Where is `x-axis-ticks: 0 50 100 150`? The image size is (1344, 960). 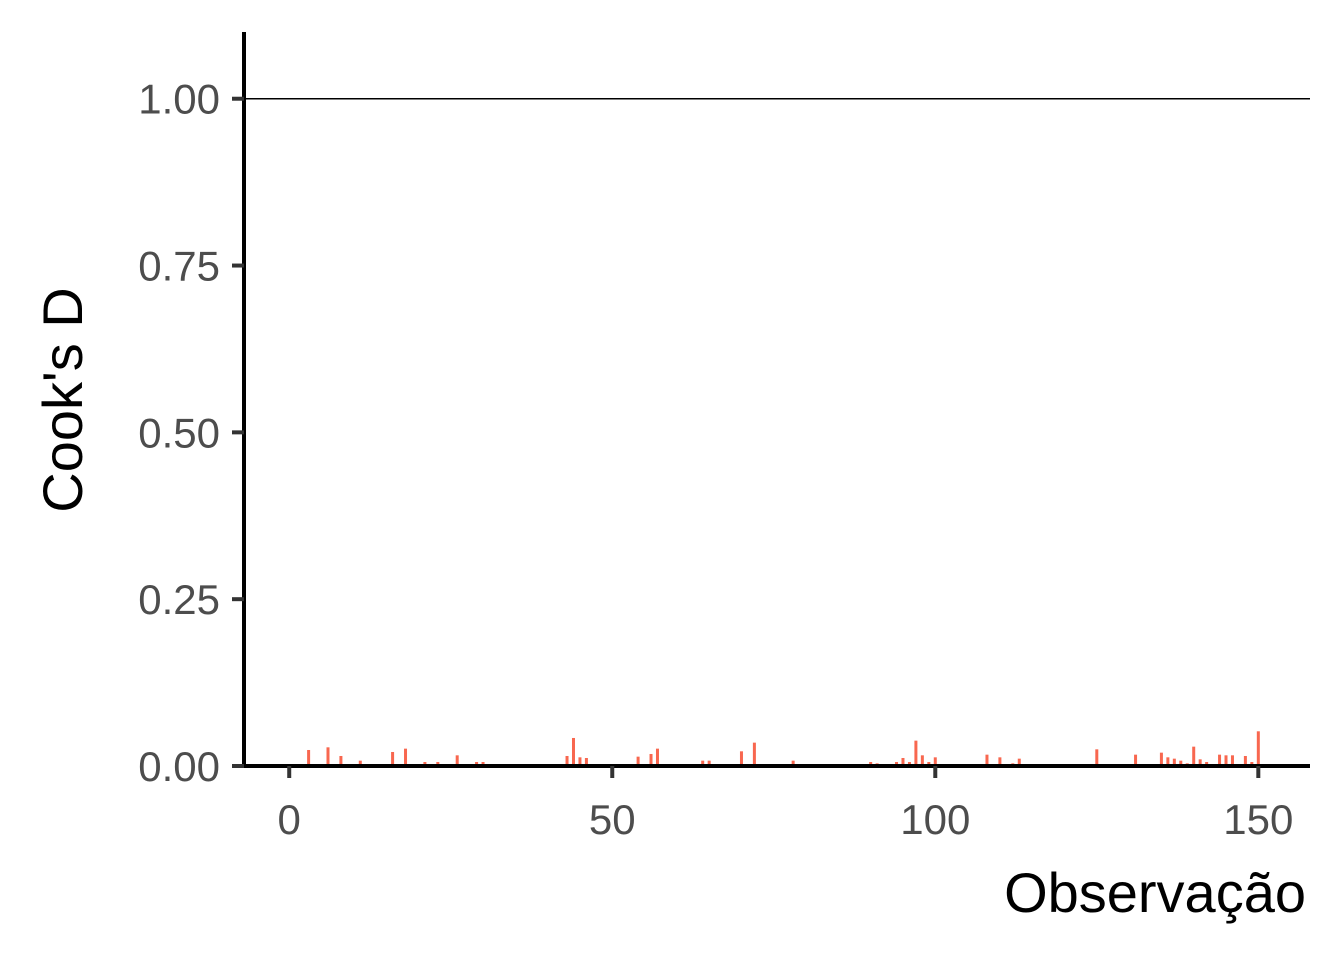 x-axis-ticks: 0 50 100 150 is located at coordinates (785, 804).